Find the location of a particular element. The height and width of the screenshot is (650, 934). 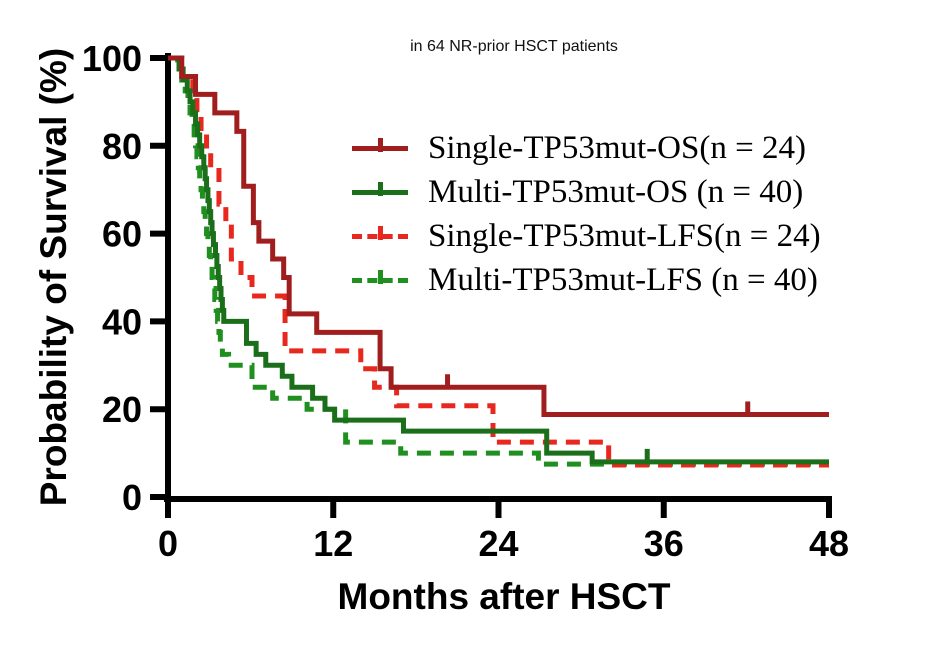

legend-swatch-multi-os is located at coordinates (380, 192).